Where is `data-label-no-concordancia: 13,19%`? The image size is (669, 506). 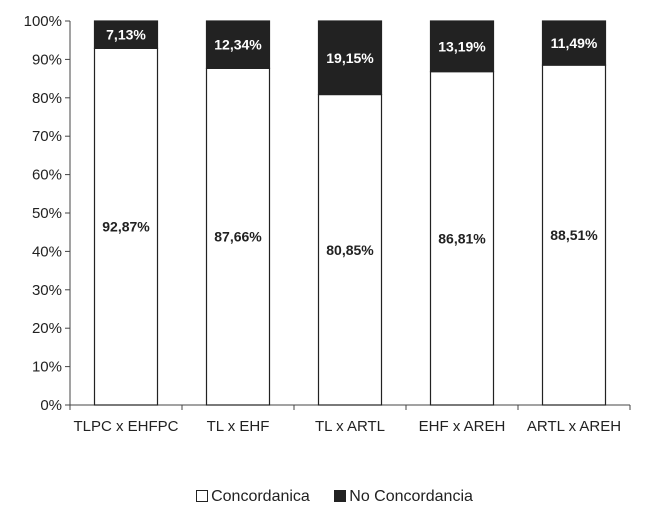 data-label-no-concordancia: 13,19% is located at coordinates (462, 46).